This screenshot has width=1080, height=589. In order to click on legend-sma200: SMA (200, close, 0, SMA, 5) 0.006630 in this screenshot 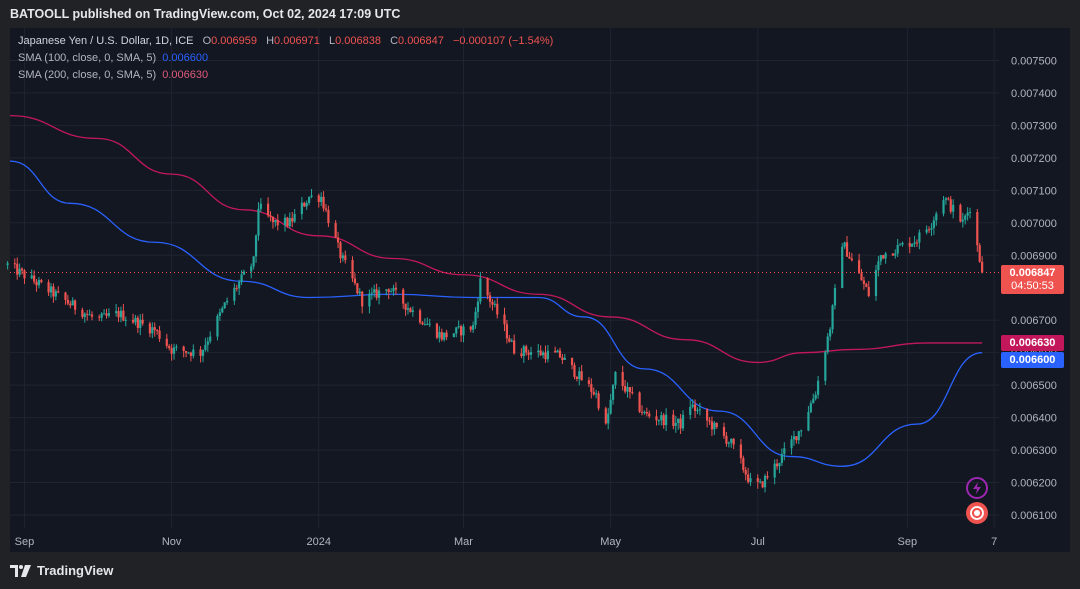, I will do `click(113, 75)`.